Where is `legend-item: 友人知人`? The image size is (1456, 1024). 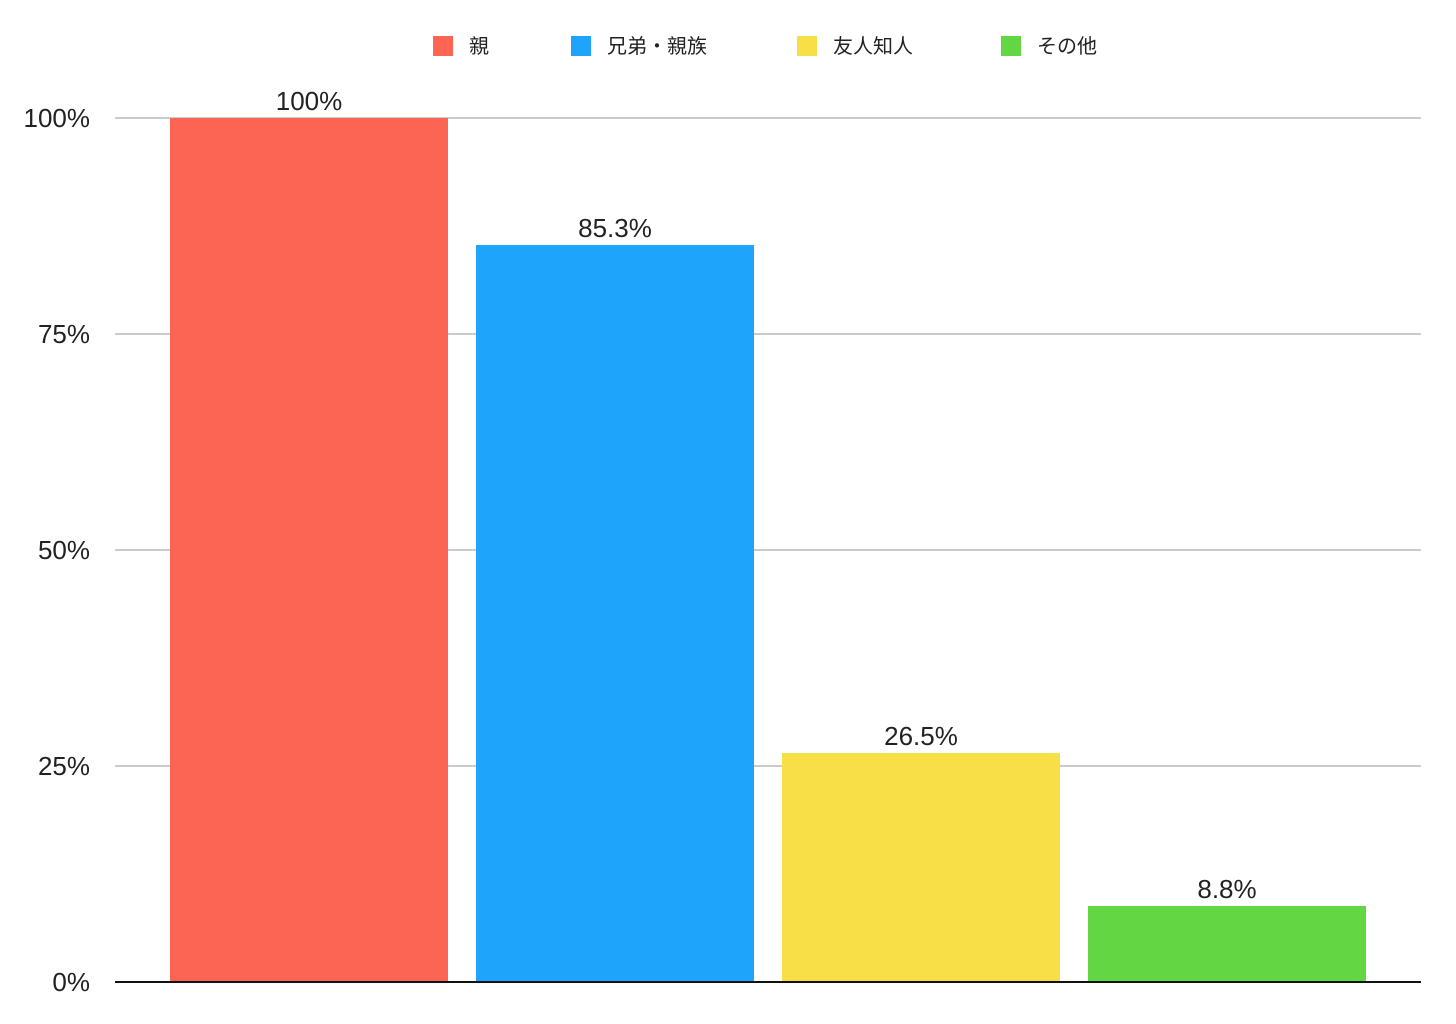
legend-item: 友人知人 is located at coordinates (855, 46).